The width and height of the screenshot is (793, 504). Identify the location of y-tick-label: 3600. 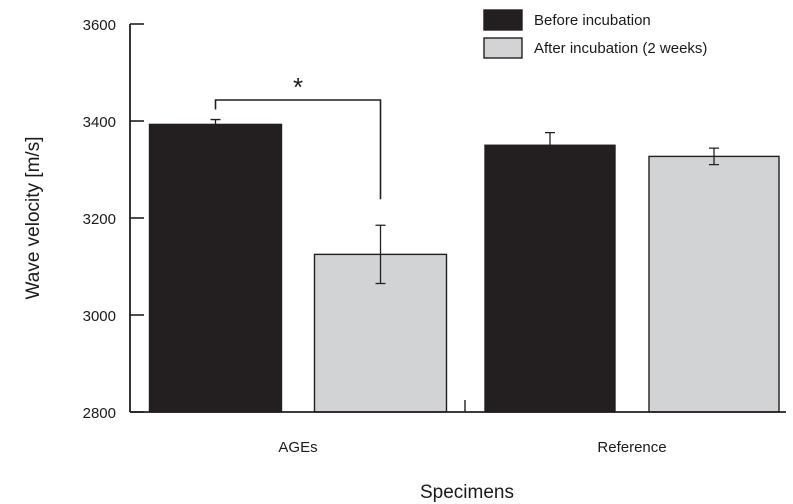
(99, 25).